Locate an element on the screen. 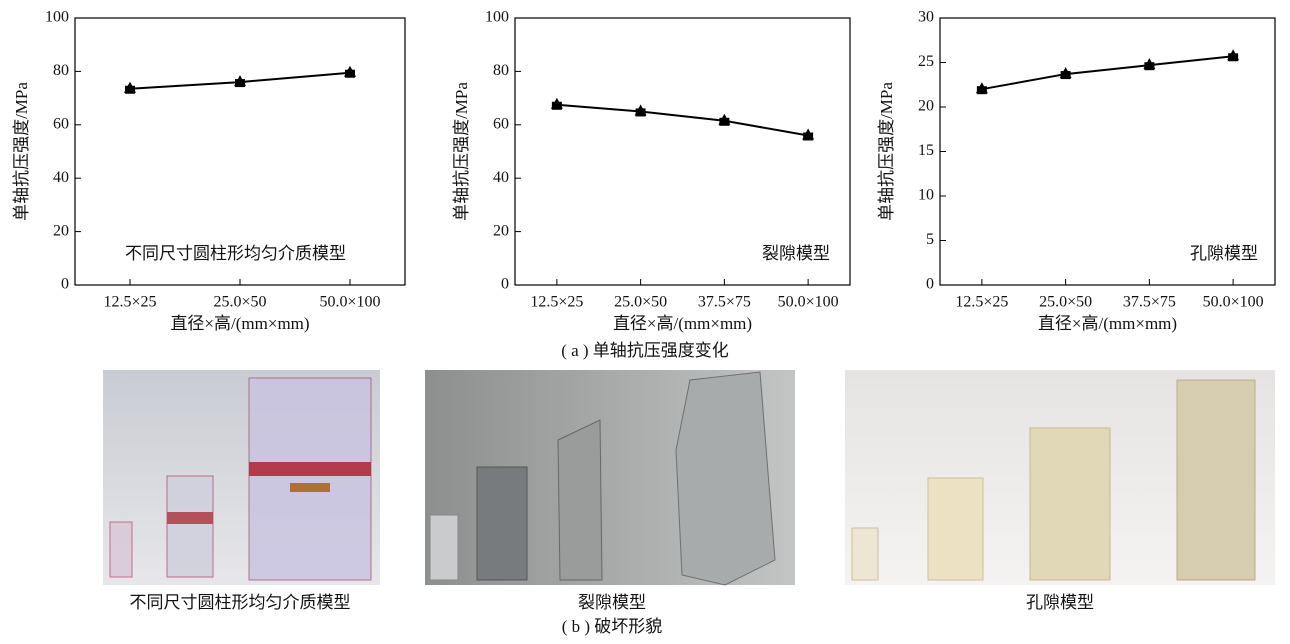 This screenshot has height=644, width=1290. caption-b: ( b ) 破坏形貌 is located at coordinates (612, 626).